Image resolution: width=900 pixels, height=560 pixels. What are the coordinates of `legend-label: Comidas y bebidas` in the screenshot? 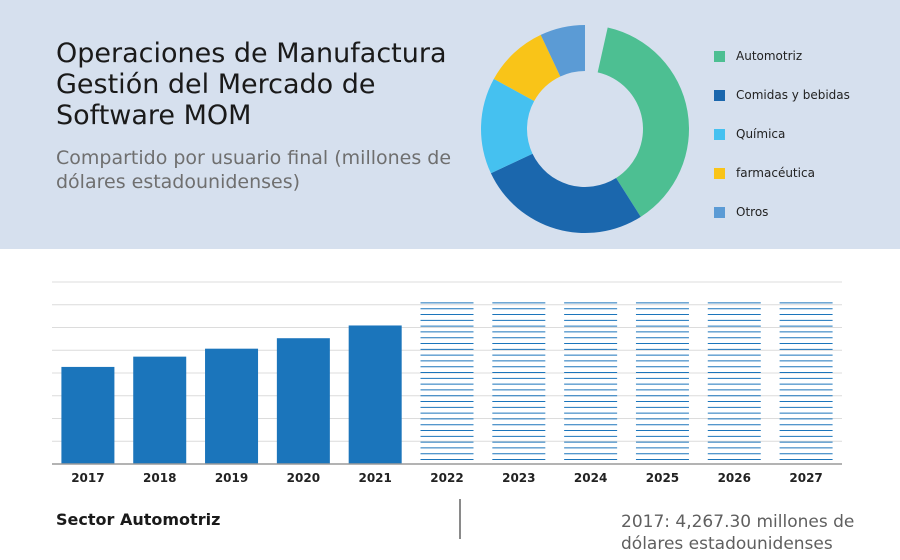 It's located at (793, 95).